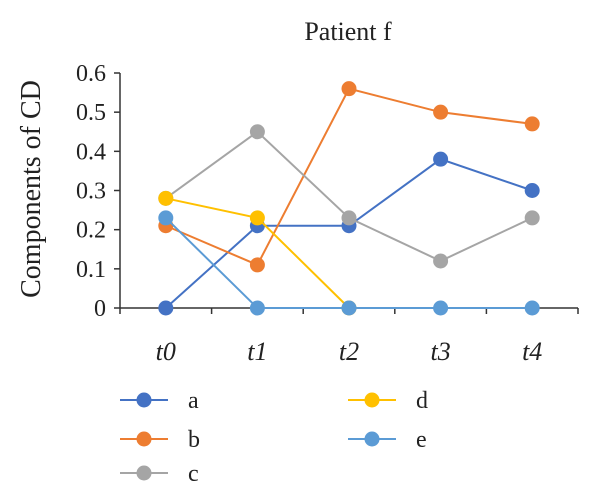 The image size is (600, 503). What do you see at coordinates (144, 439) in the screenshot?
I see `legend-marker-b` at bounding box center [144, 439].